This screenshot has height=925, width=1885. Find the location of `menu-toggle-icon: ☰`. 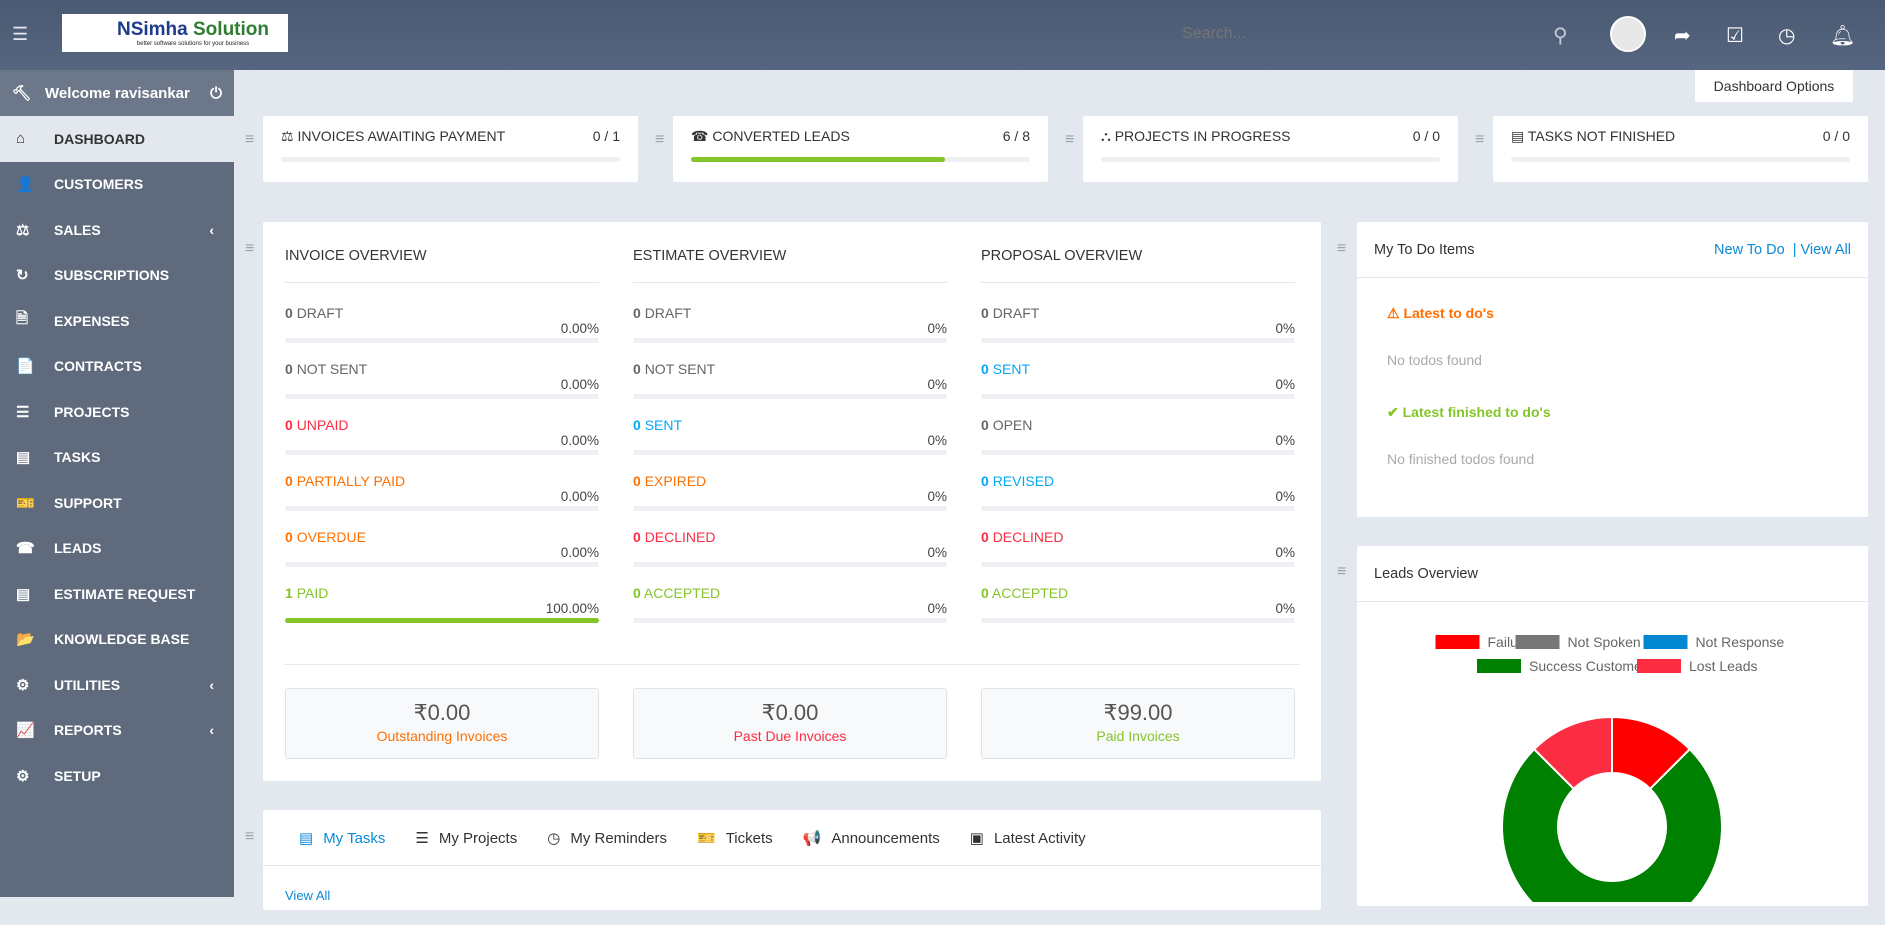

menu-toggle-icon: ☰ is located at coordinates (20, 34).